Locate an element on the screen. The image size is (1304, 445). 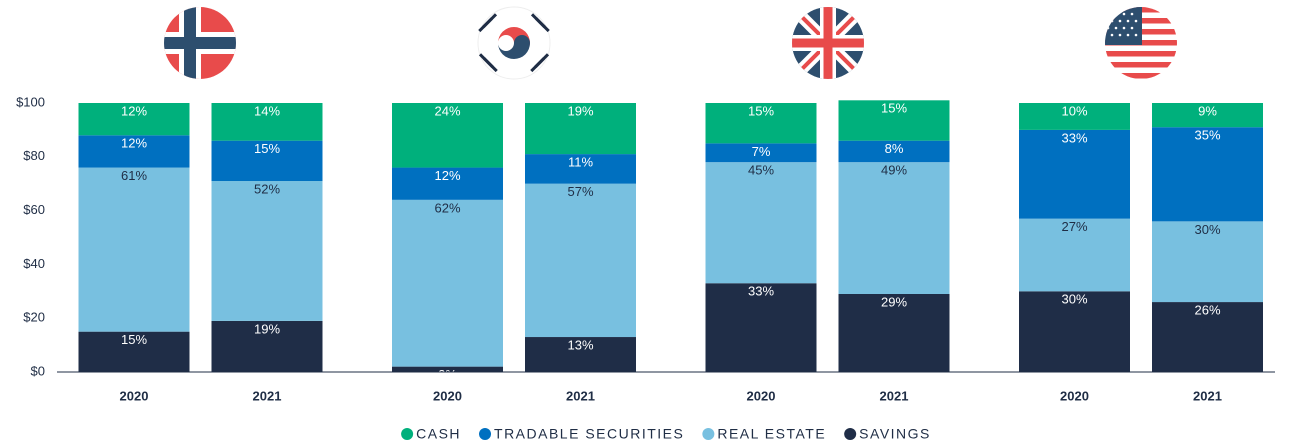
legend-label: TRADABLE SECURITIES is located at coordinates (589, 434).